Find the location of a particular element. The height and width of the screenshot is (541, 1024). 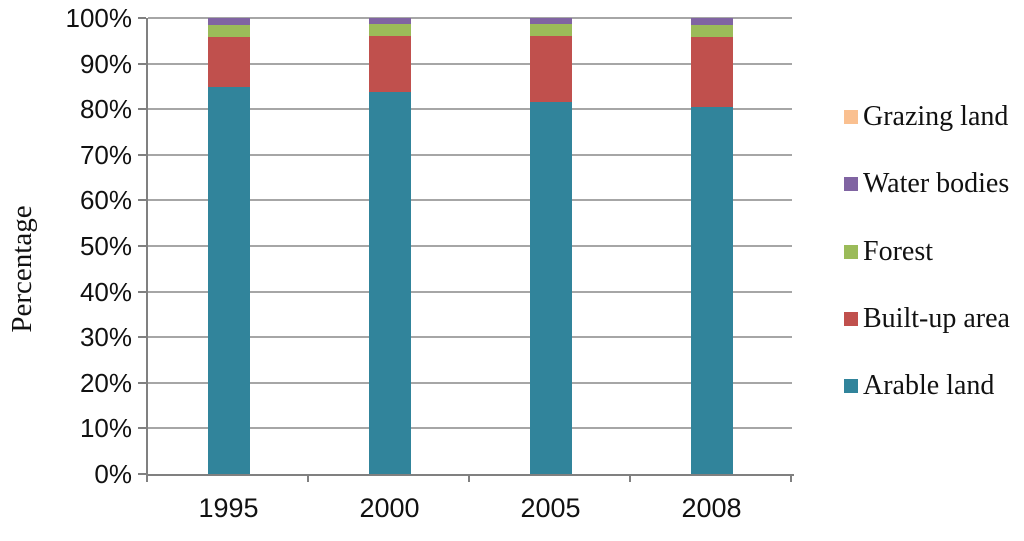

legend-item-grazing-land: Grazing land is located at coordinates (926, 117).